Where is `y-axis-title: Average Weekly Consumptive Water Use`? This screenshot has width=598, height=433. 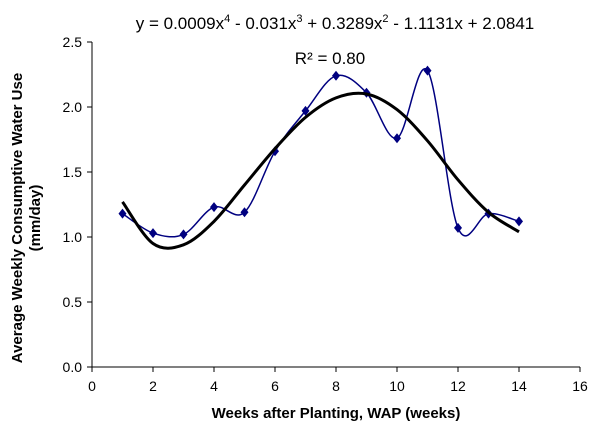
y-axis-title: Average Weekly Consumptive Water Use is located at coordinates (17, 218).